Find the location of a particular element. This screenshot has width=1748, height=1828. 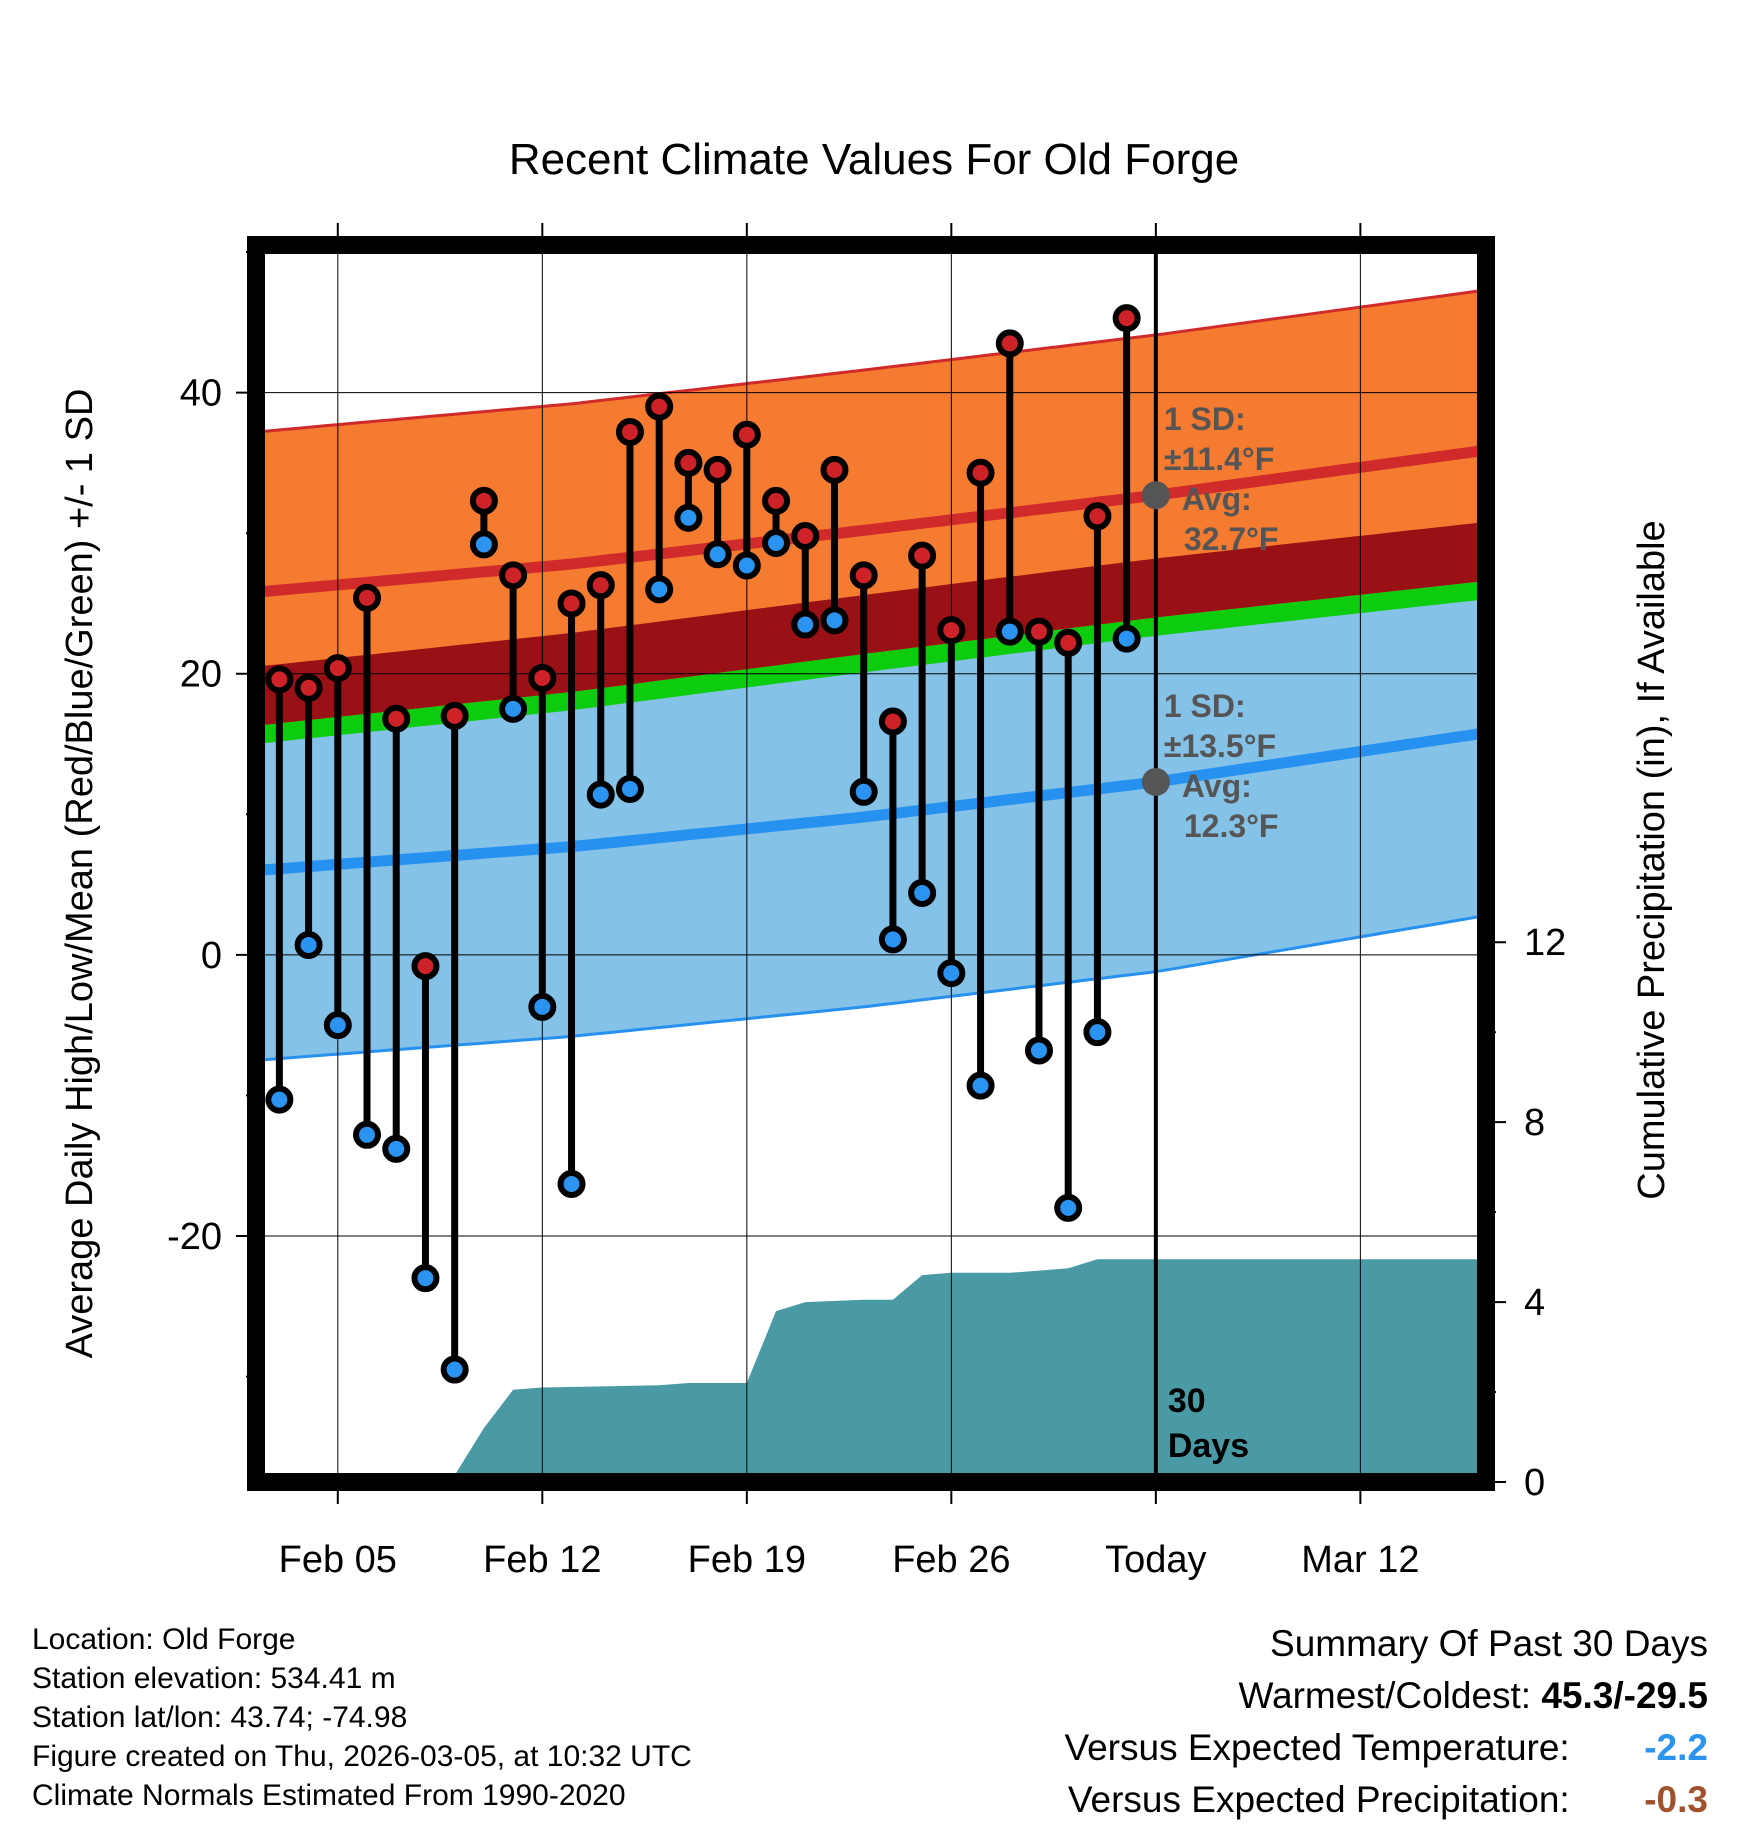

temp-label: Versus Expected Temperature: is located at coordinates (1317, 1747).